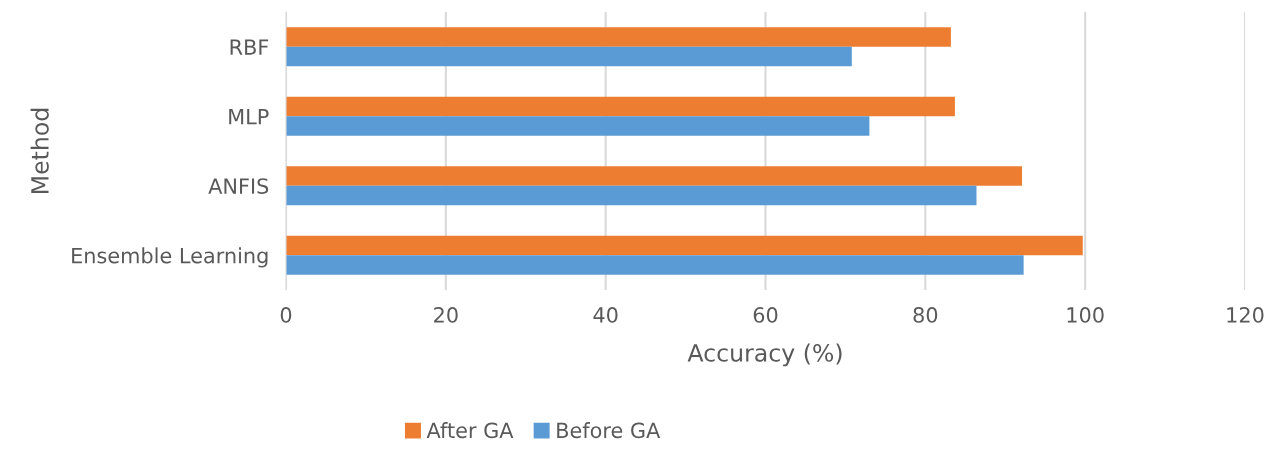 Image resolution: width=1269 pixels, height=461 pixels. I want to click on x-tick-label: 60, so click(765, 315).